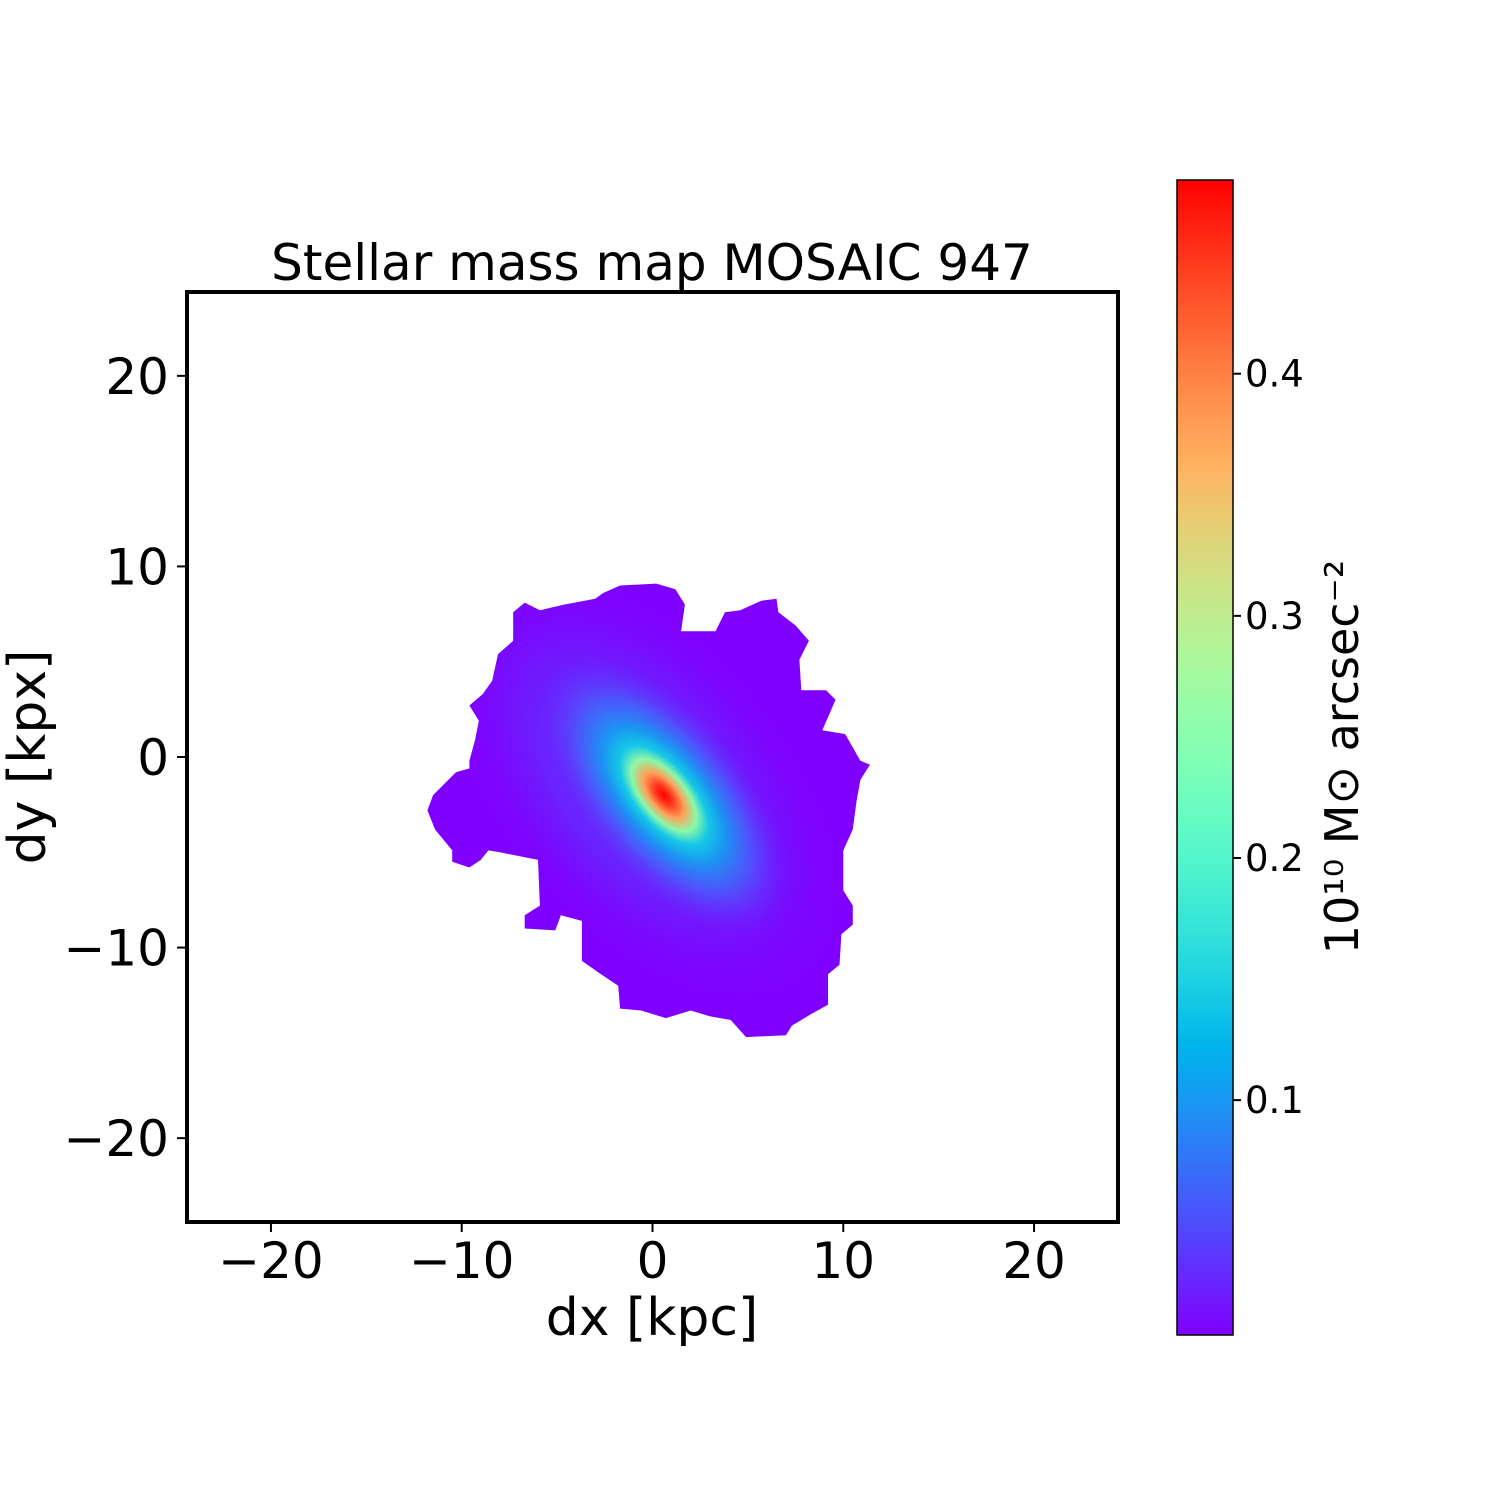  I want to click on y-tick-label: −20, so click(116, 1139).